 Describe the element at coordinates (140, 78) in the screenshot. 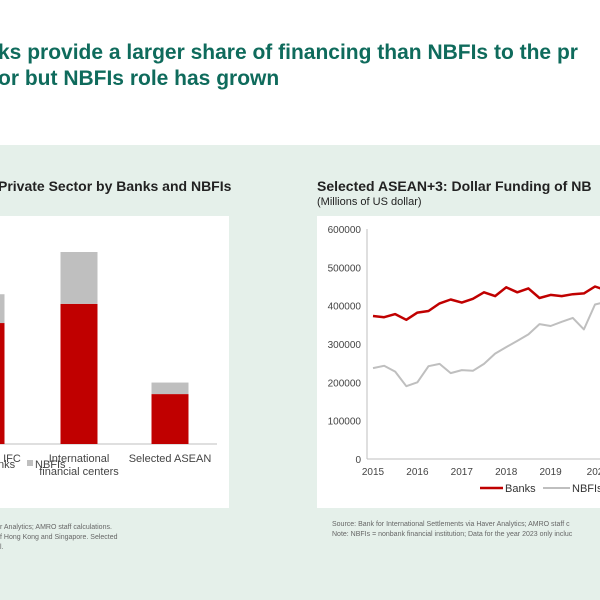

I see `slide-title-line2: or but NBFIs role has grown` at that location.